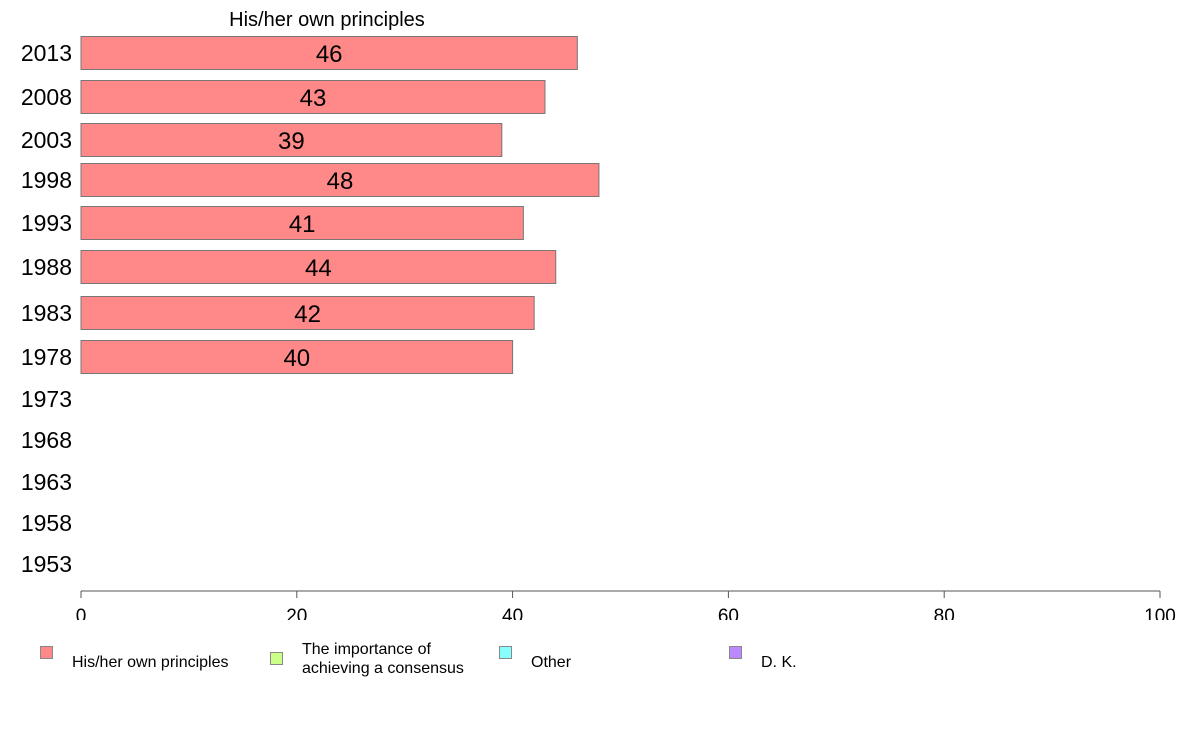 The height and width of the screenshot is (736, 1188). I want to click on legend-item-principles: His/her own principles, so click(134, 656).